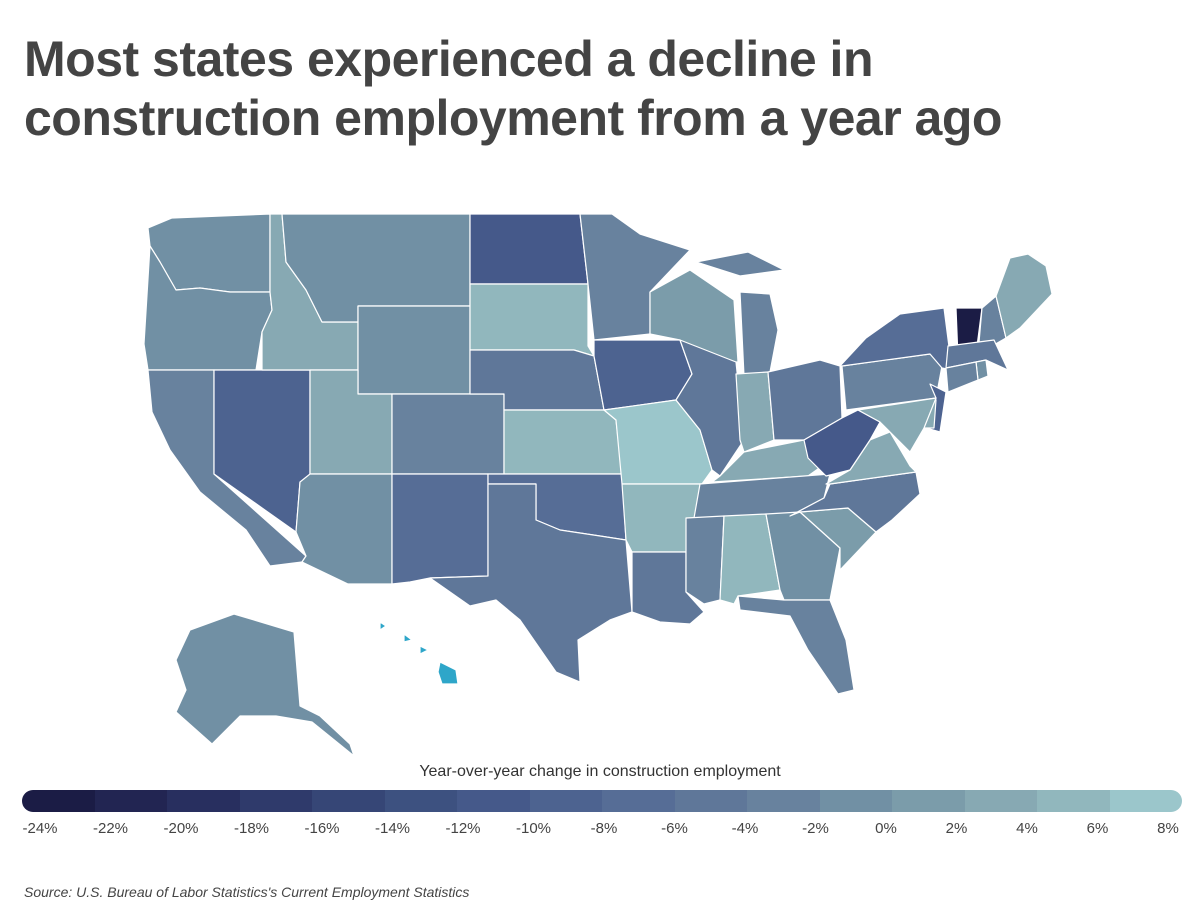  I want to click on state-ms, so click(705, 560).